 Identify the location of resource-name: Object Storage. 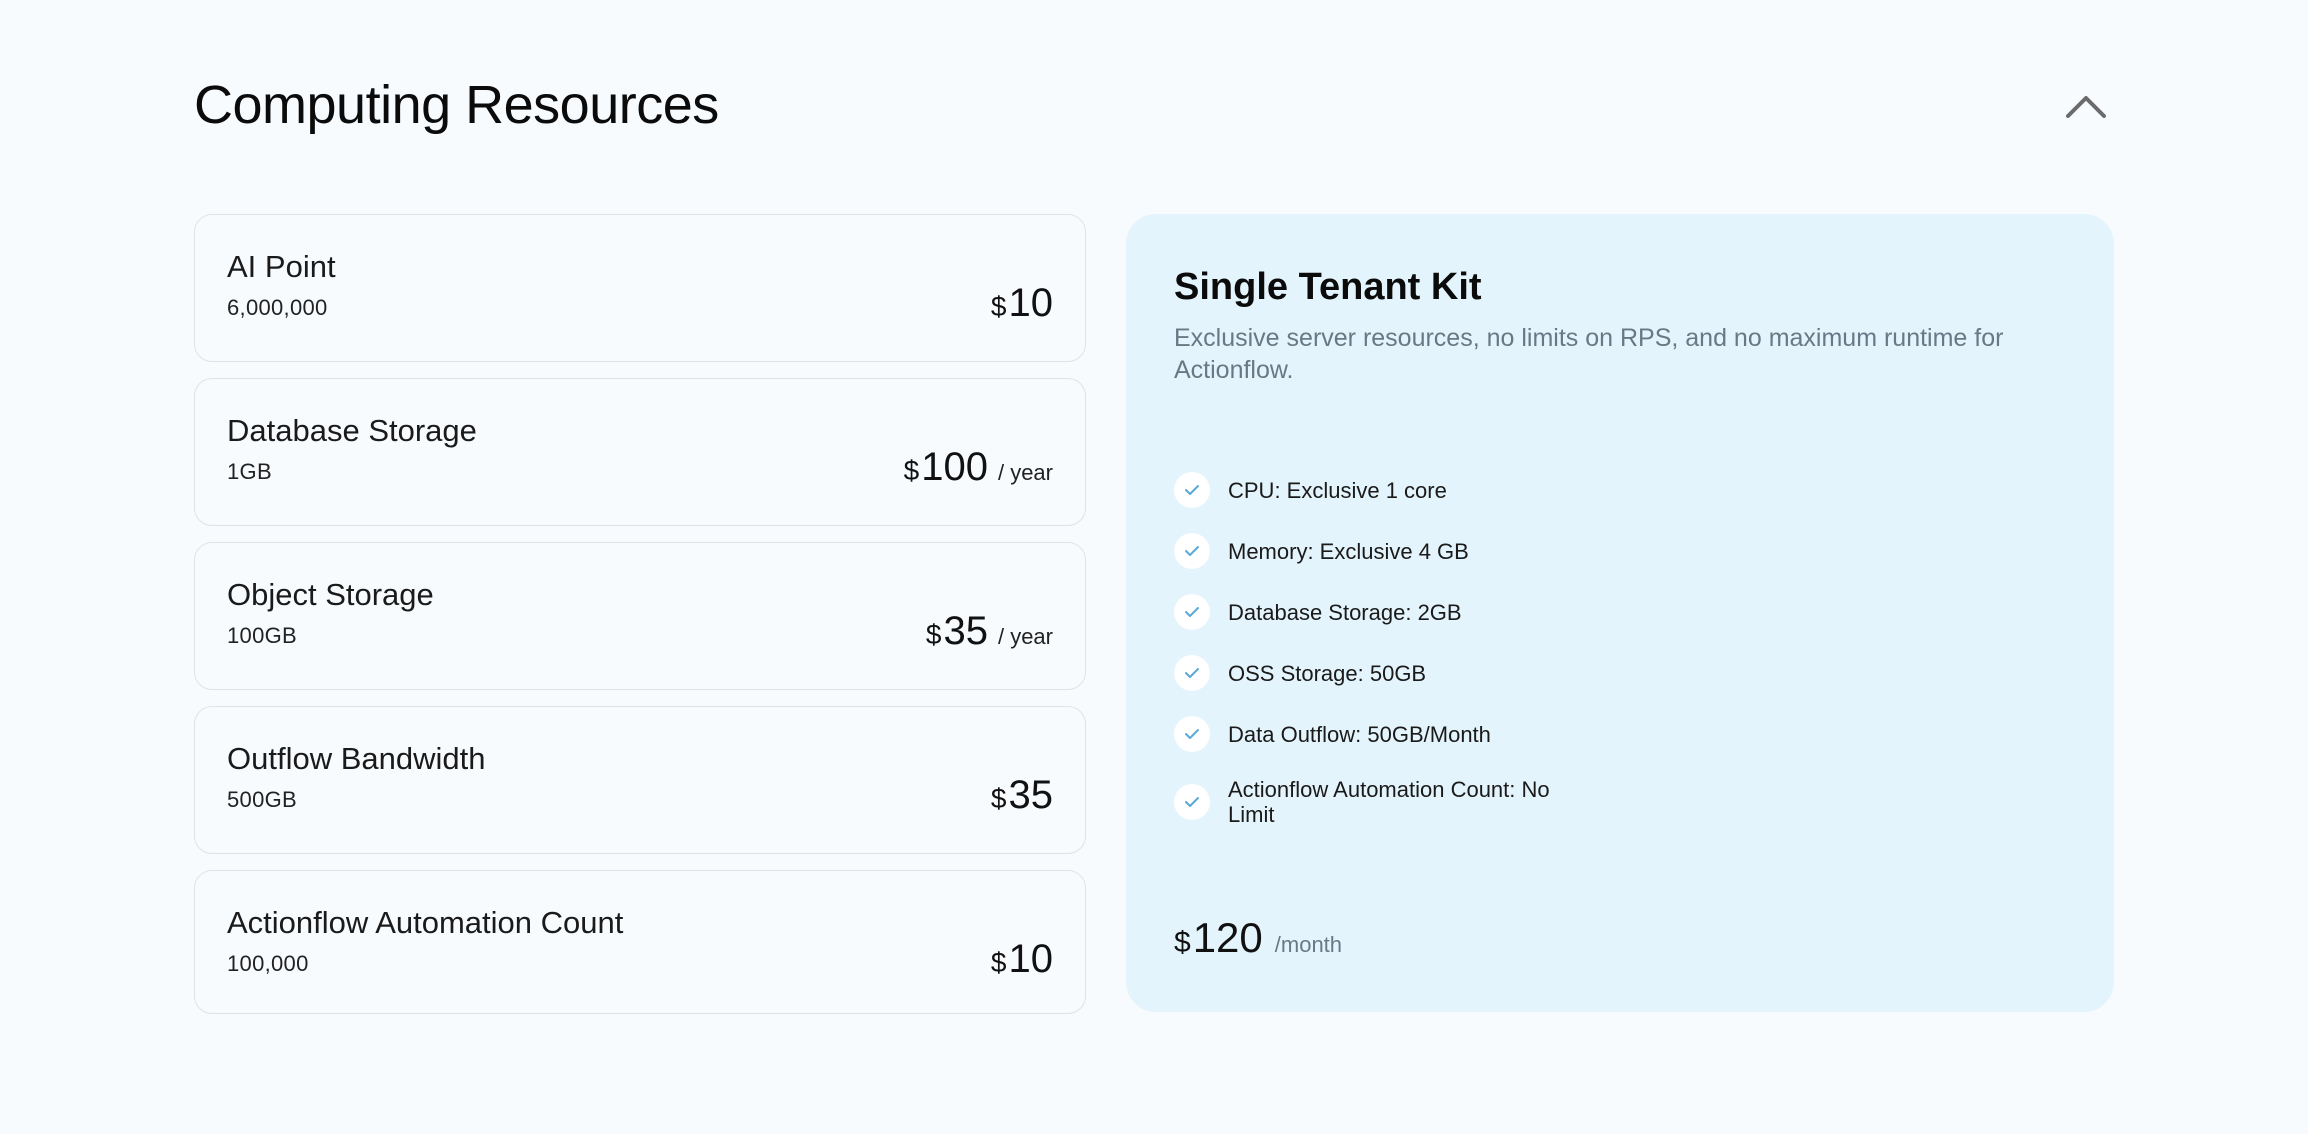
(330, 594).